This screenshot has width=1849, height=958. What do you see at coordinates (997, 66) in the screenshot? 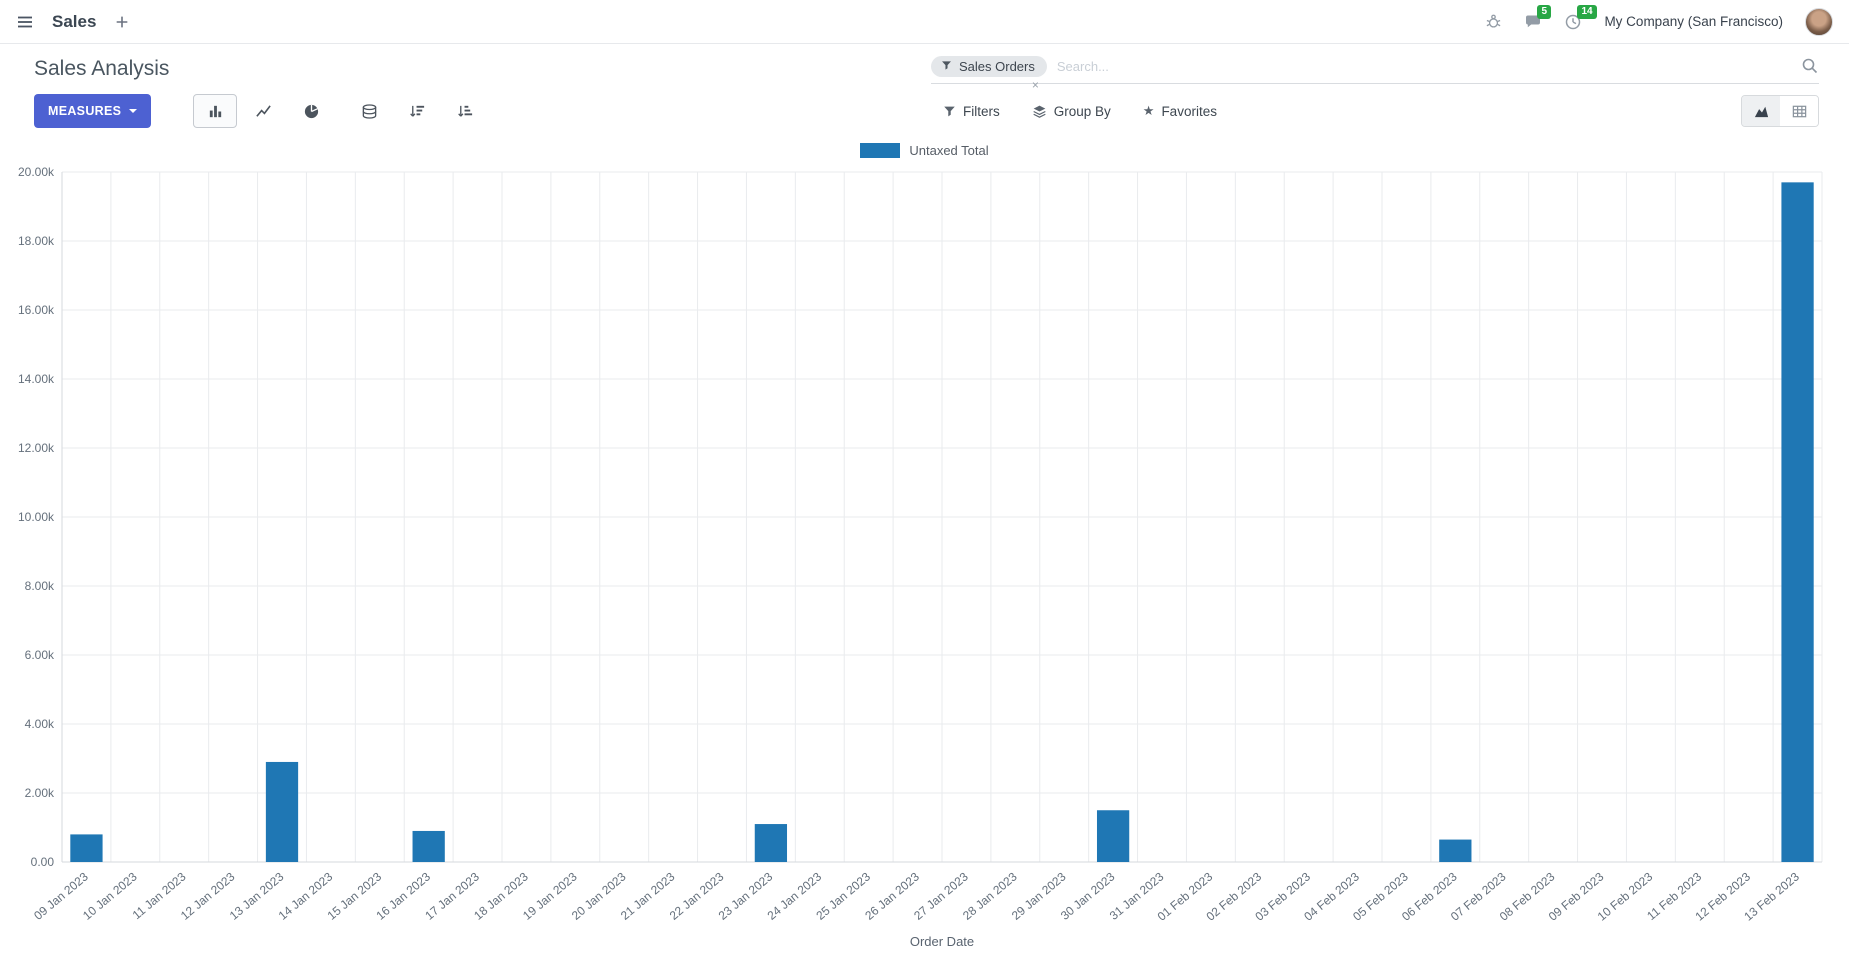
I see `facet-label: Sales Orders` at bounding box center [997, 66].